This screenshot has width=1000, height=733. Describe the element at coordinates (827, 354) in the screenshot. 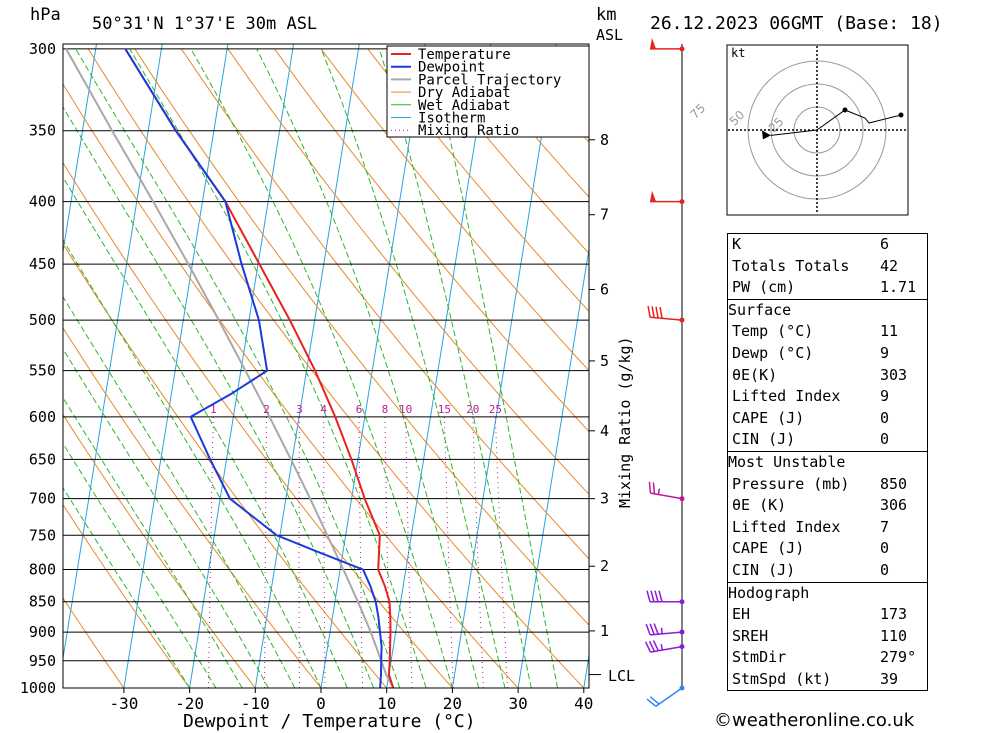

I see `surface-row: Dewp (°C) 9` at that location.